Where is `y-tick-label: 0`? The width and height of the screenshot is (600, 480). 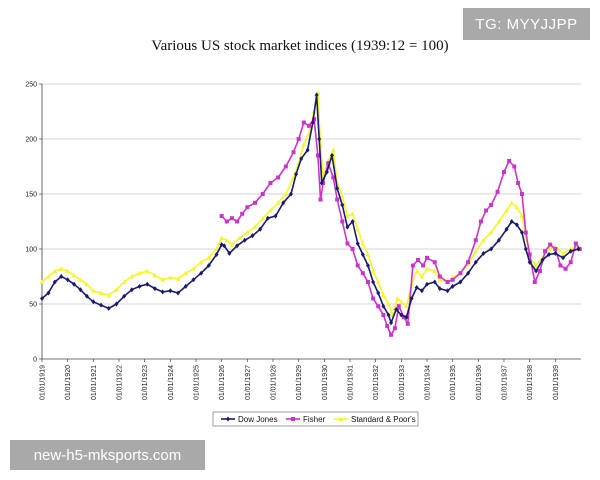 y-tick-label: 0 is located at coordinates (35, 360).